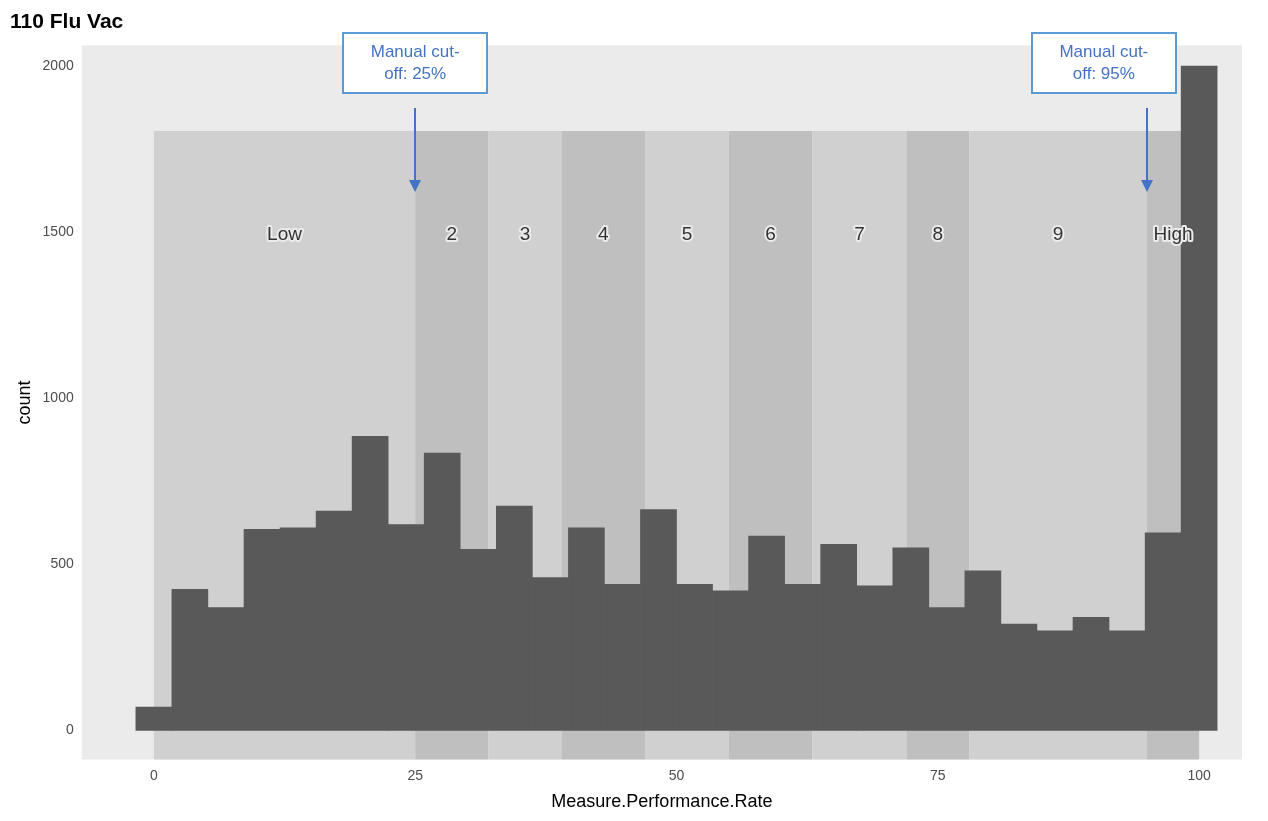 Image resolution: width=1268 pixels, height=821 pixels. Describe the element at coordinates (525, 233) in the screenshot. I see `band-label: 3` at that location.